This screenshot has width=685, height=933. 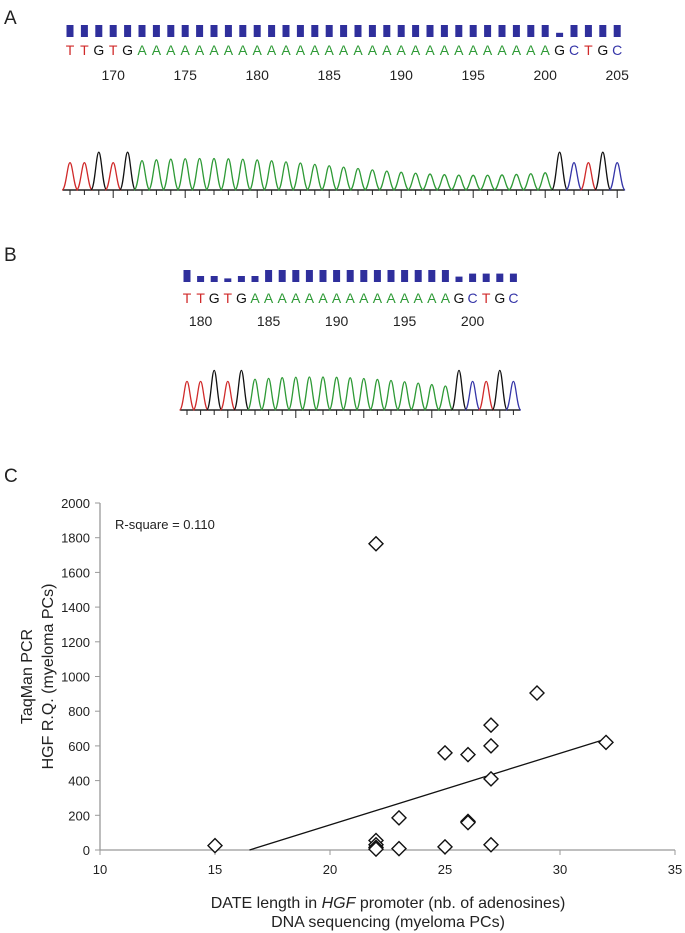 I want to click on y-tick-label: 0, so click(x=86, y=850).